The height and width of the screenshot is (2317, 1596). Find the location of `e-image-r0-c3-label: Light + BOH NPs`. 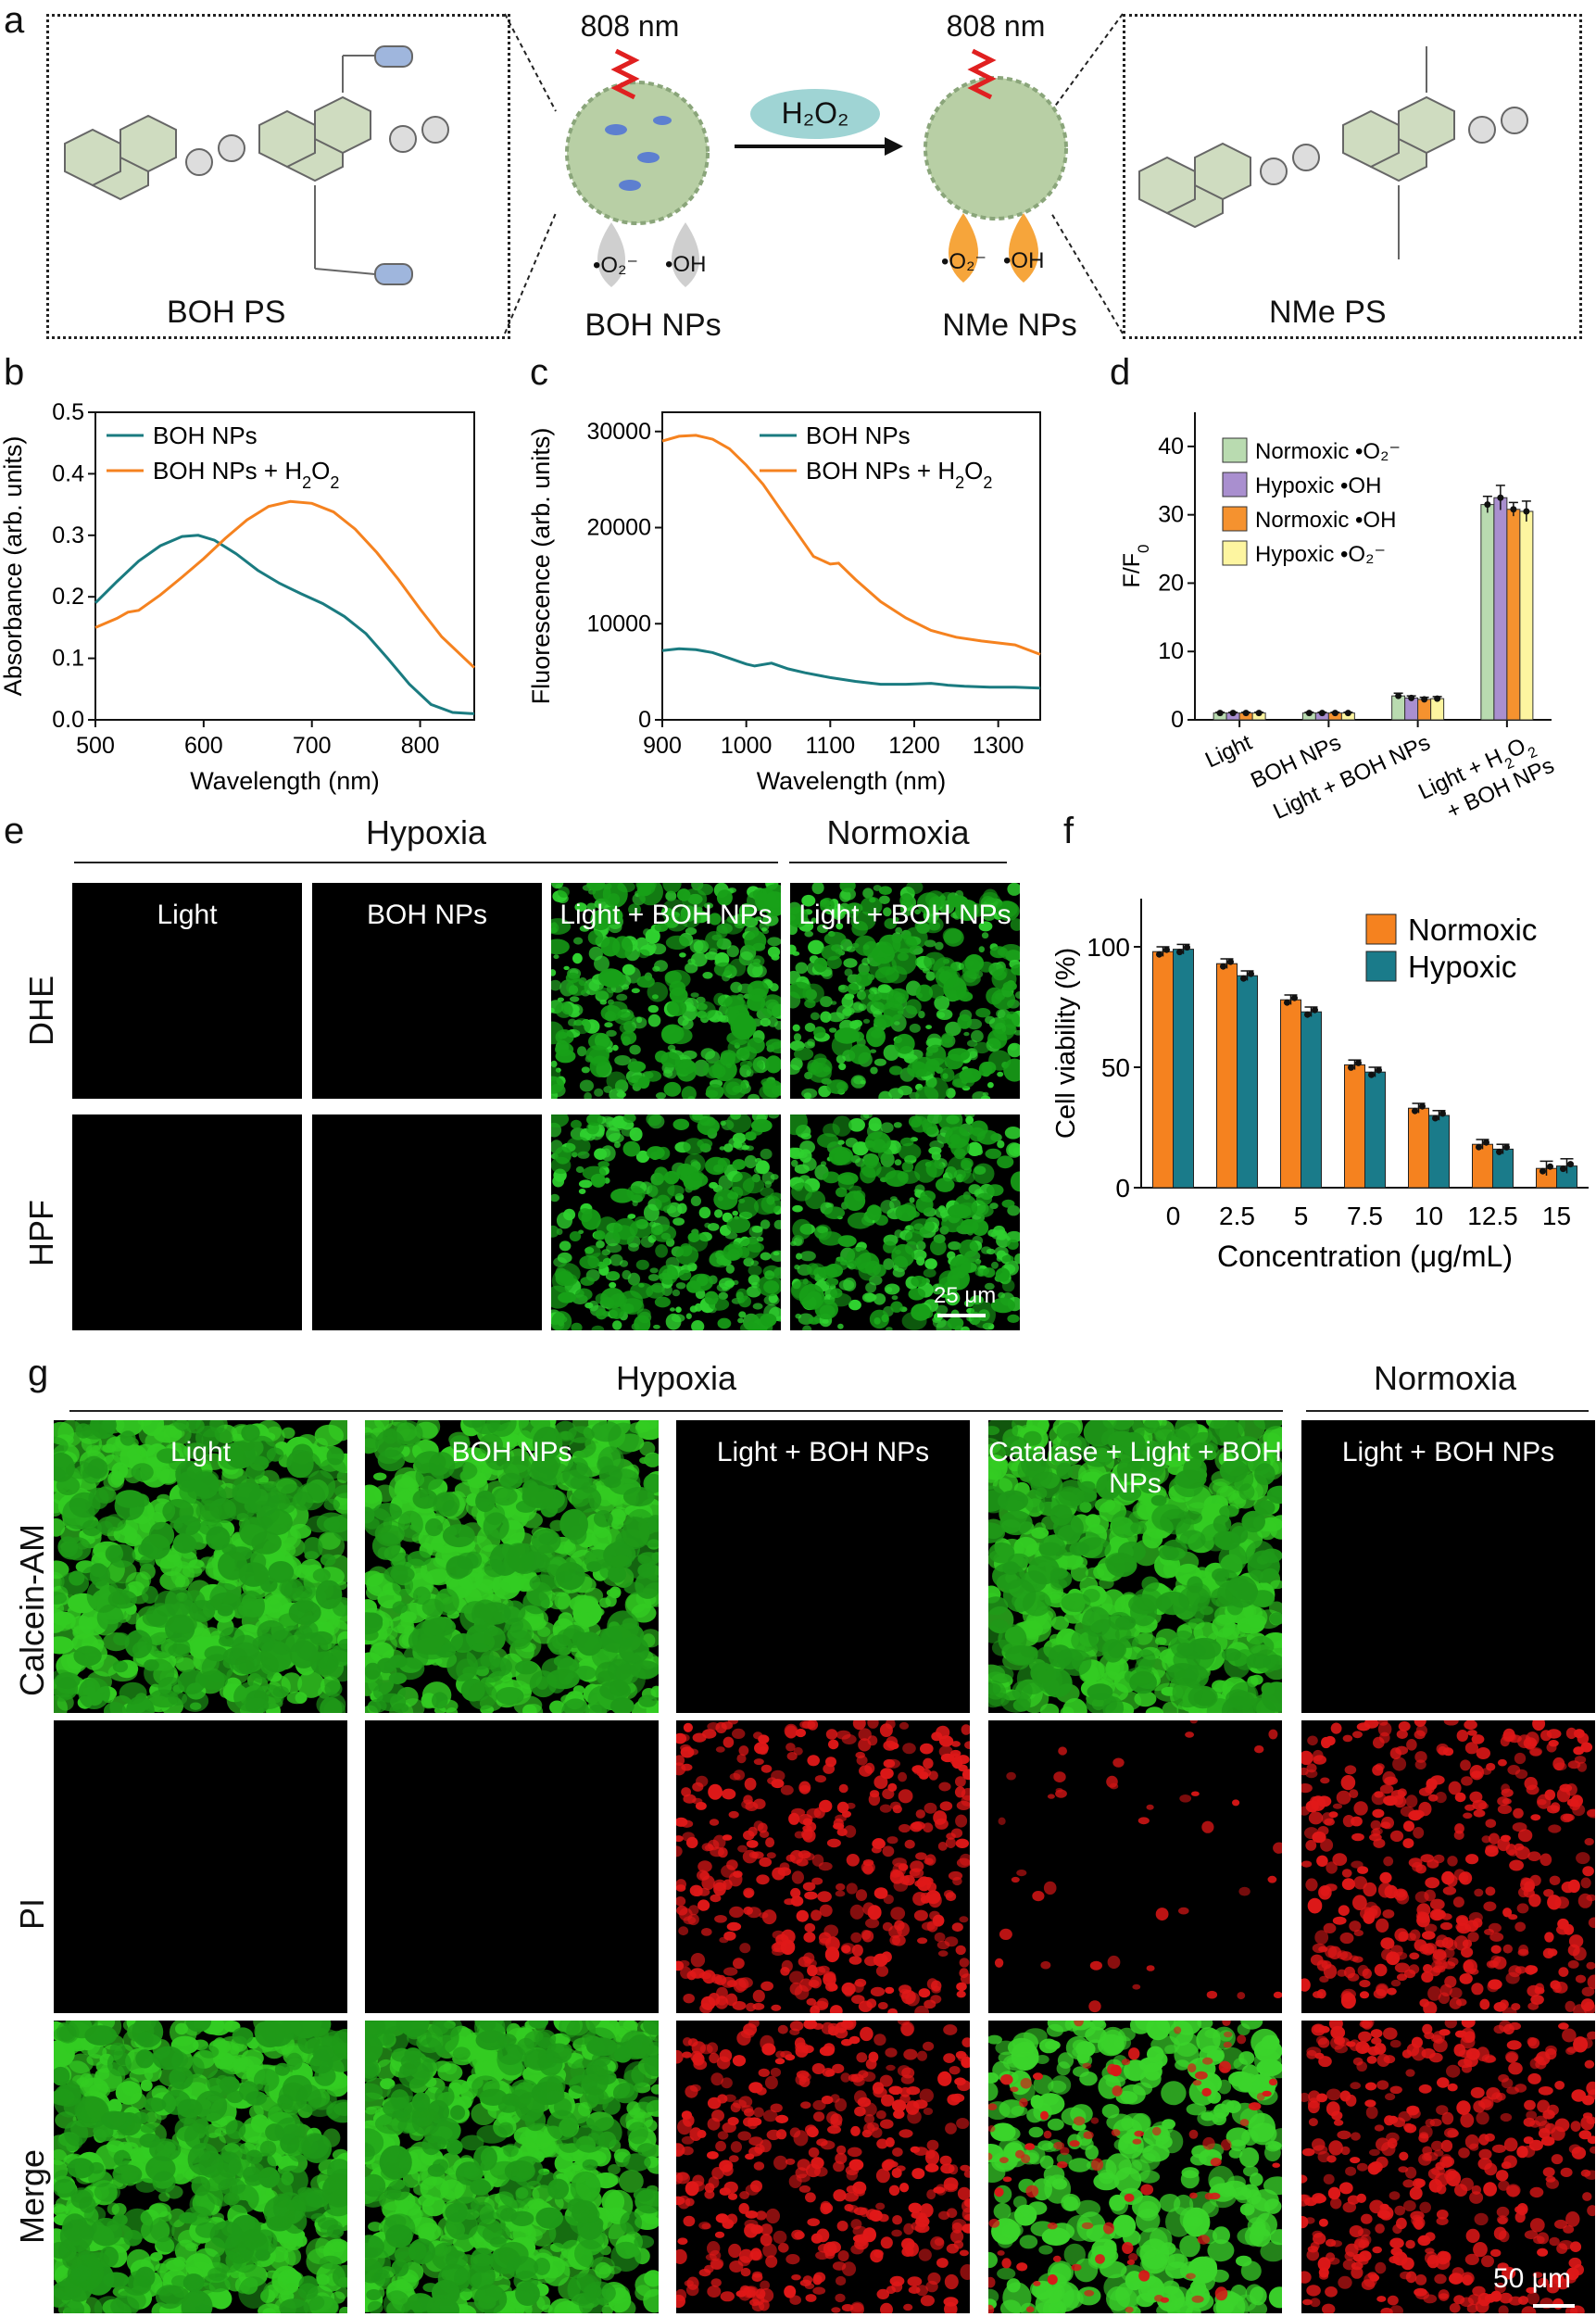

e-image-r0-c3-label: Light + BOH NPs is located at coordinates (905, 915).